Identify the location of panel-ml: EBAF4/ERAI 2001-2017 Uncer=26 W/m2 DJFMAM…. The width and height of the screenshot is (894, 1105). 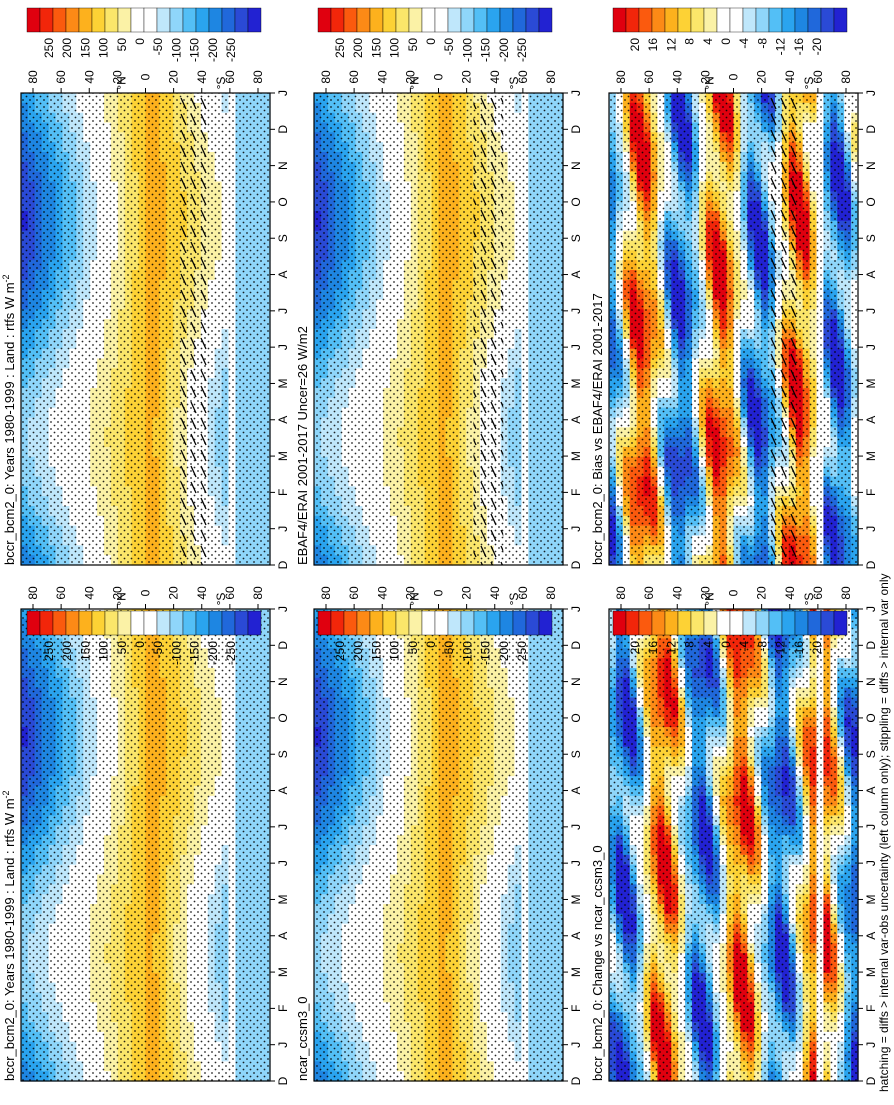
(439, 319).